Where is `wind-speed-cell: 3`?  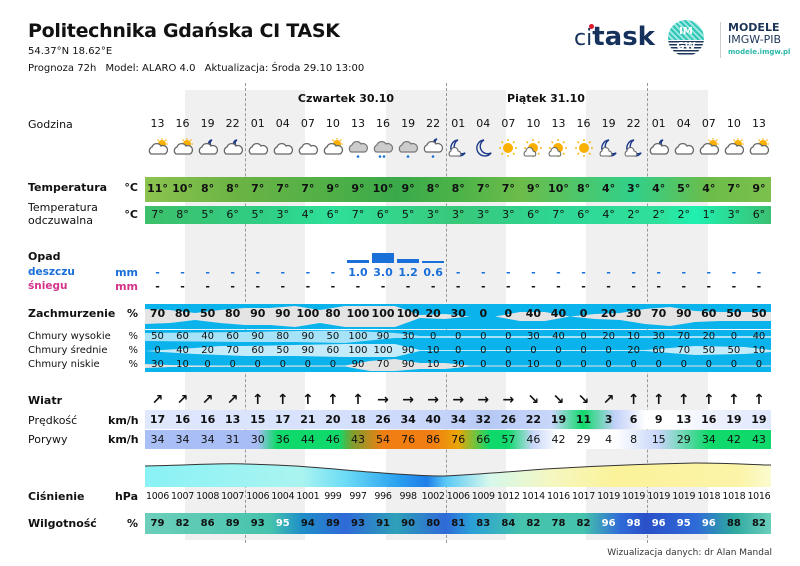 wind-speed-cell: 3 is located at coordinates (608, 419).